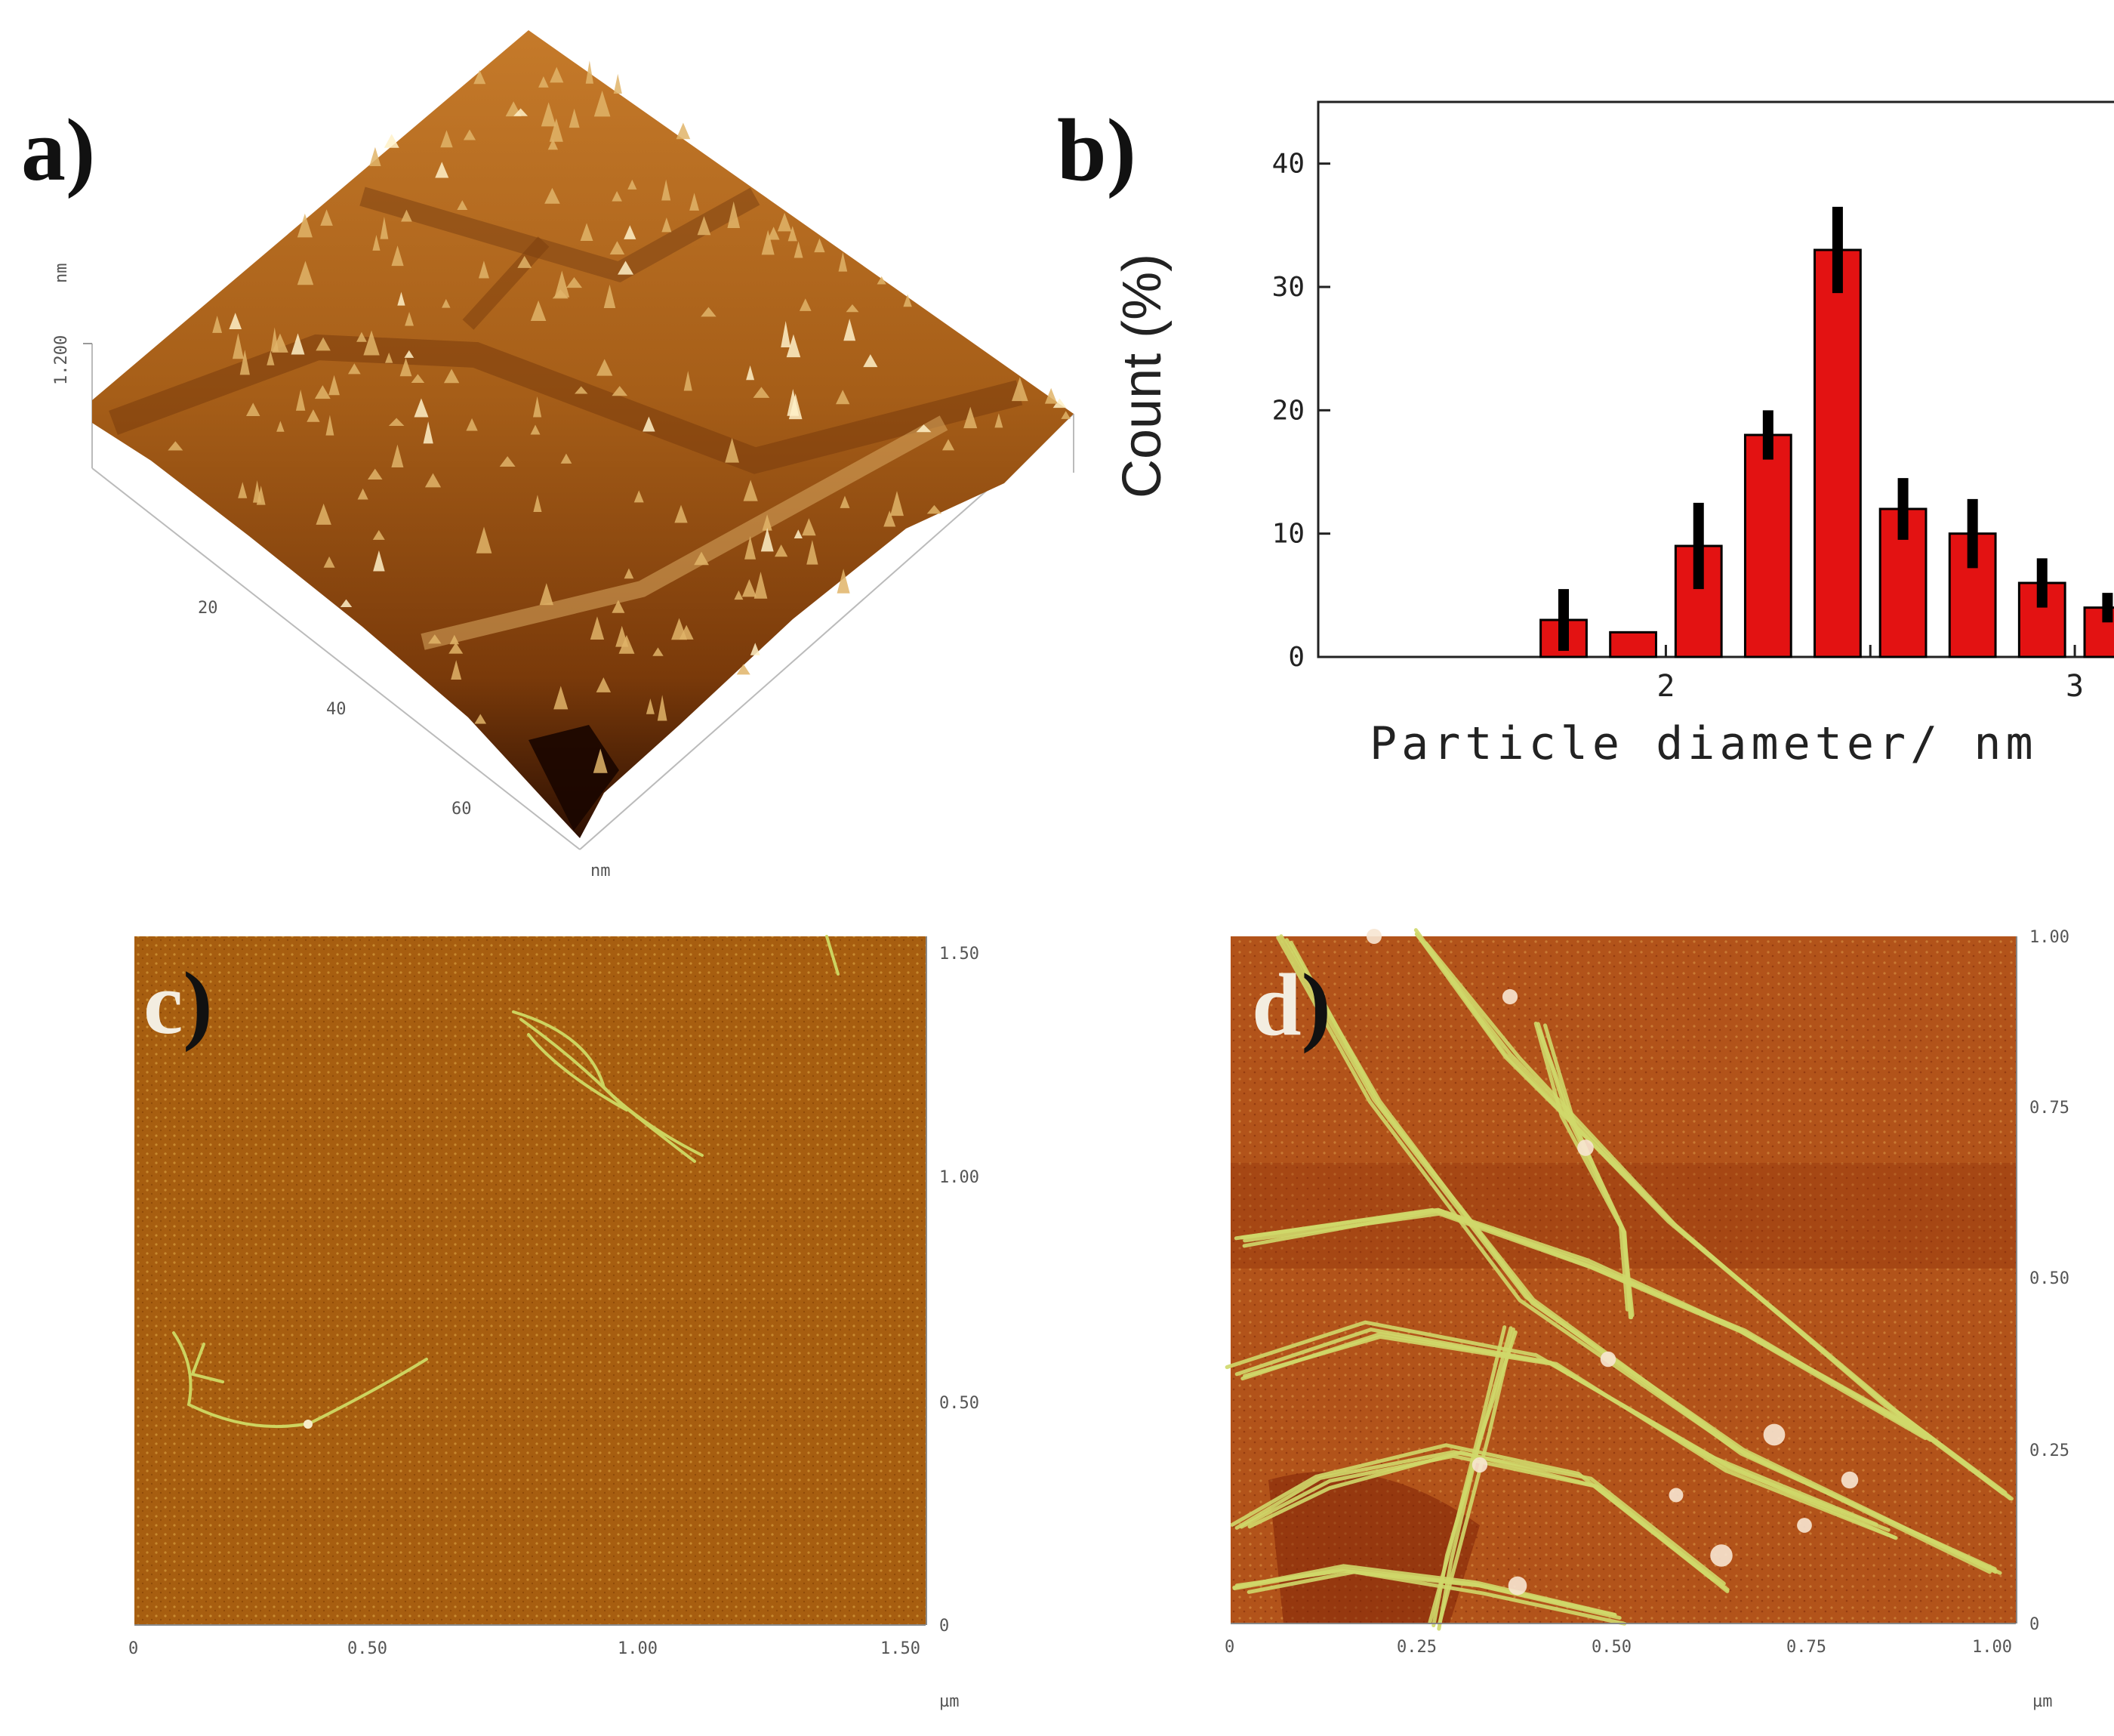 The image size is (2114, 1736). Describe the element at coordinates (336, 710) in the screenshot. I see `afm-xy-tick-40: 40` at that location.